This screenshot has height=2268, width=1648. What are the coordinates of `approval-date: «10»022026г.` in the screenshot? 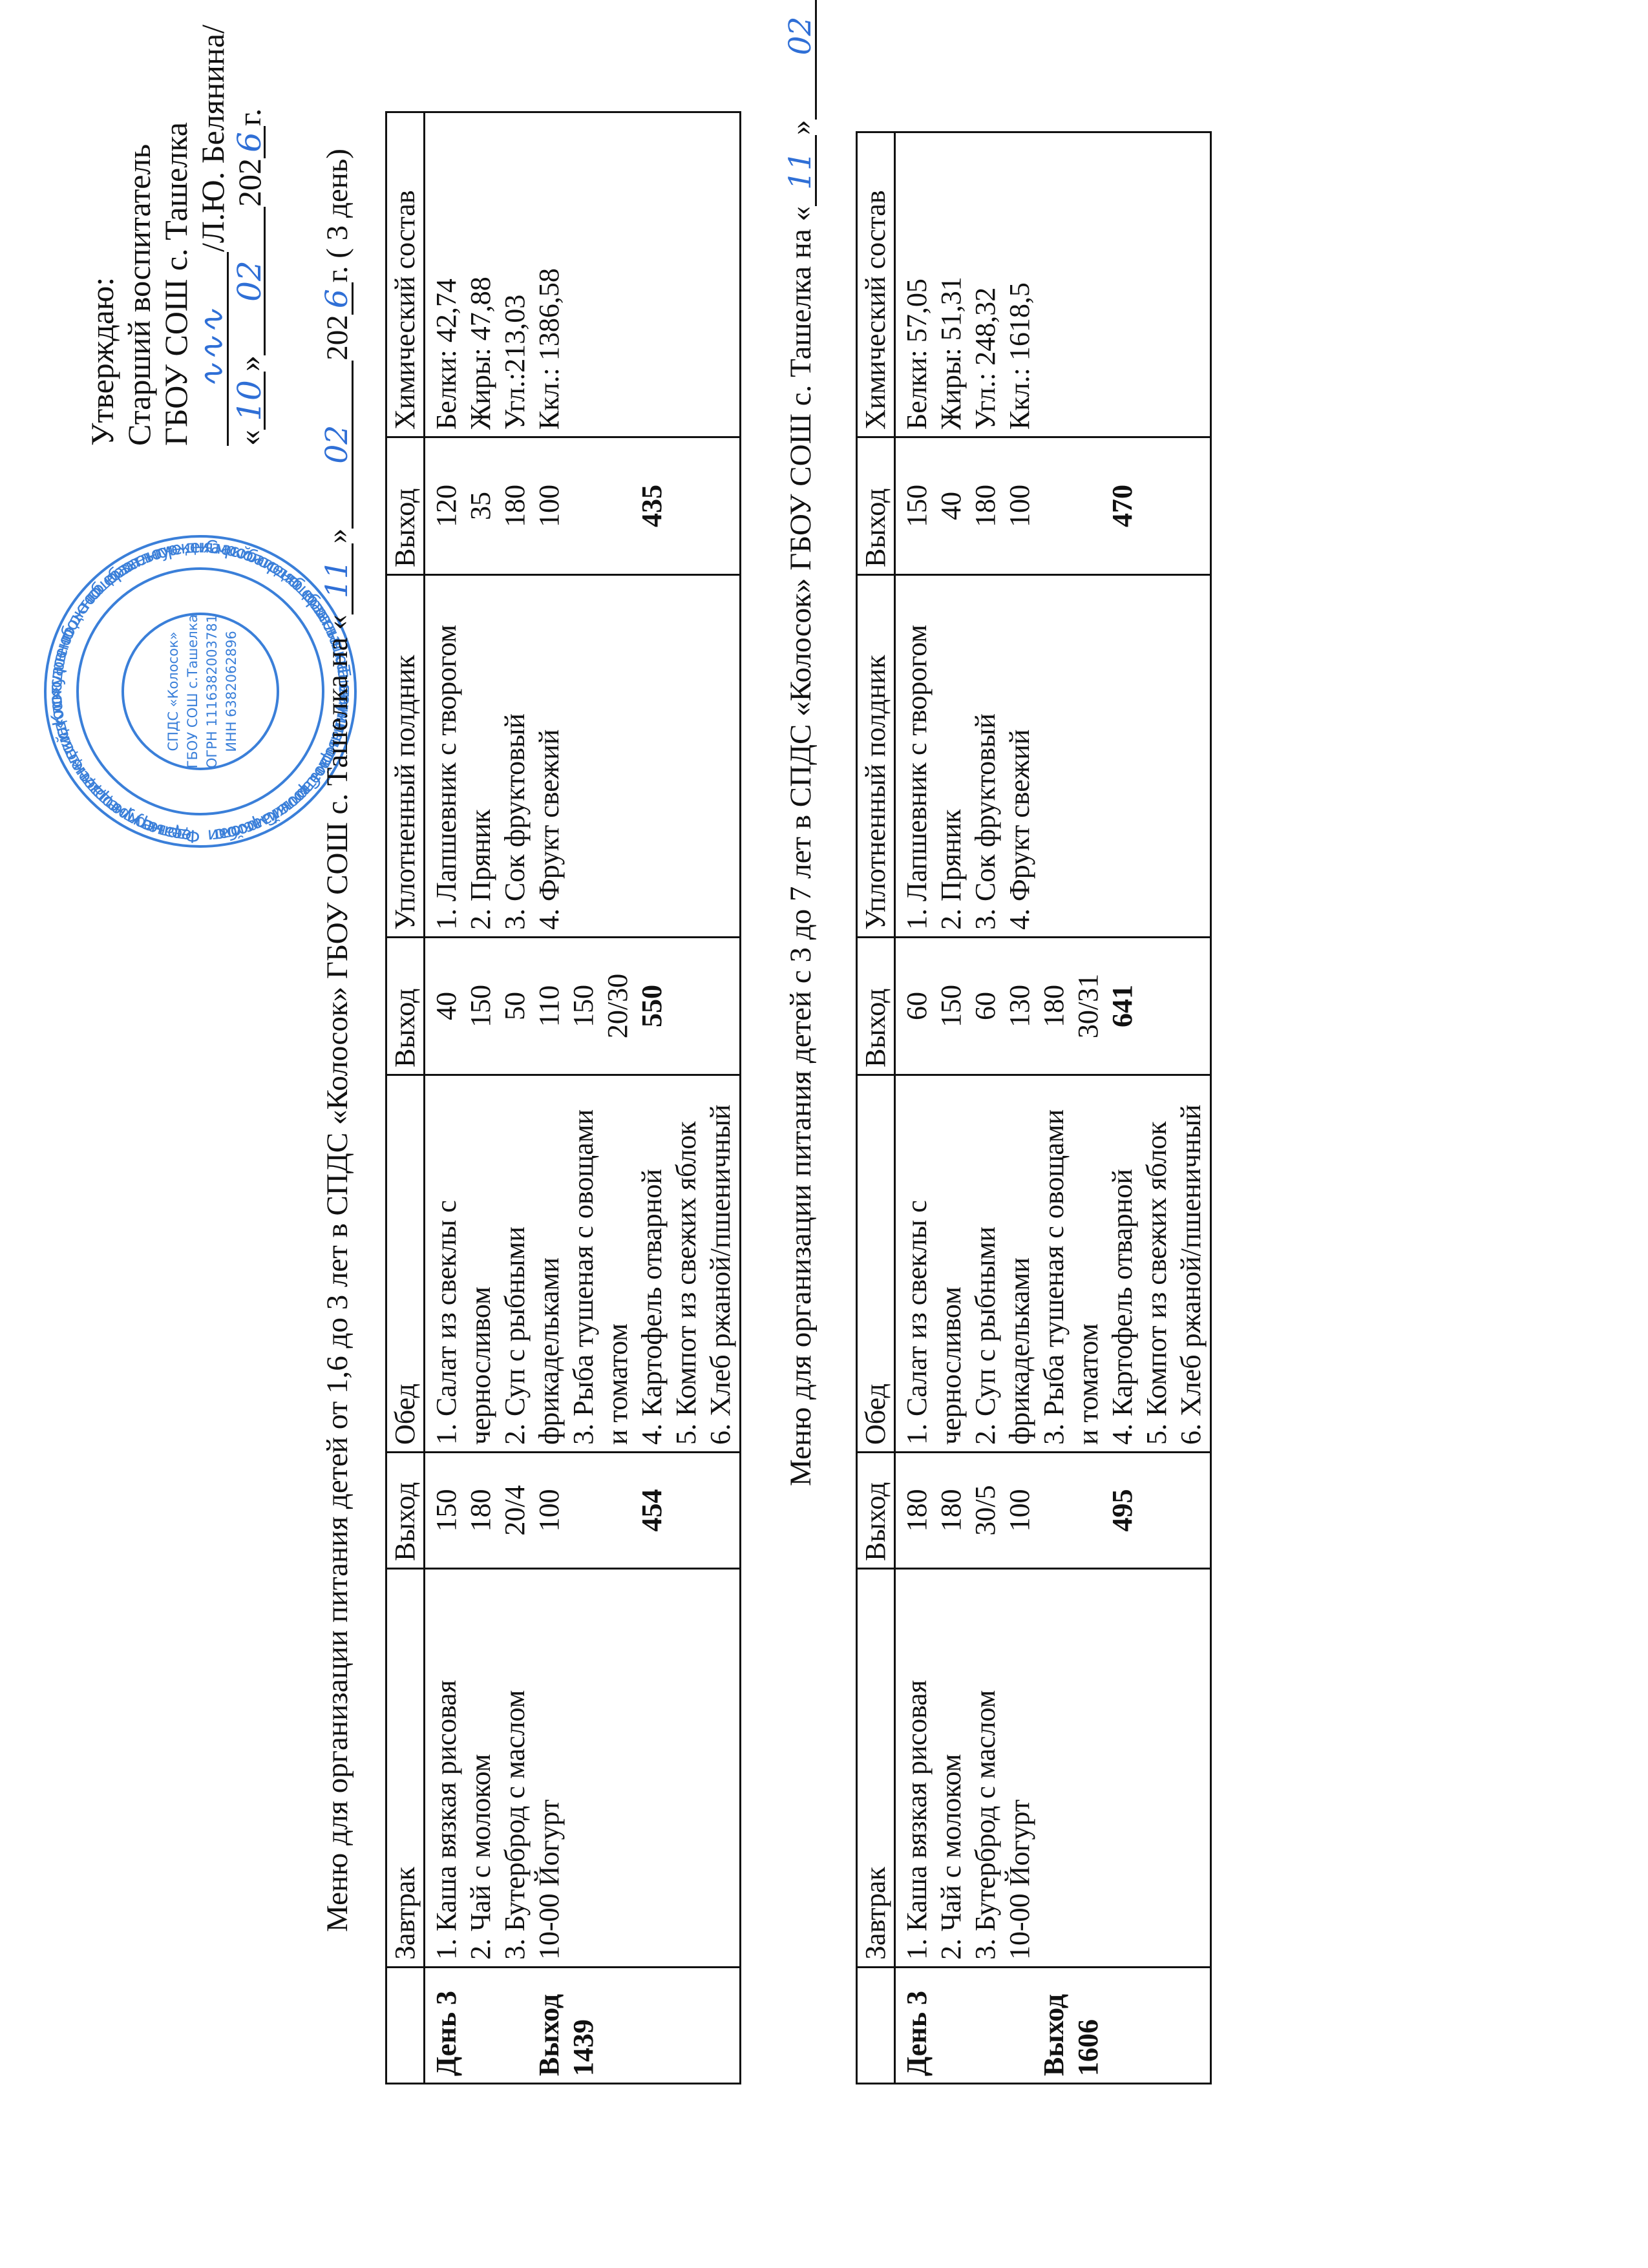 It's located at (249, 277).